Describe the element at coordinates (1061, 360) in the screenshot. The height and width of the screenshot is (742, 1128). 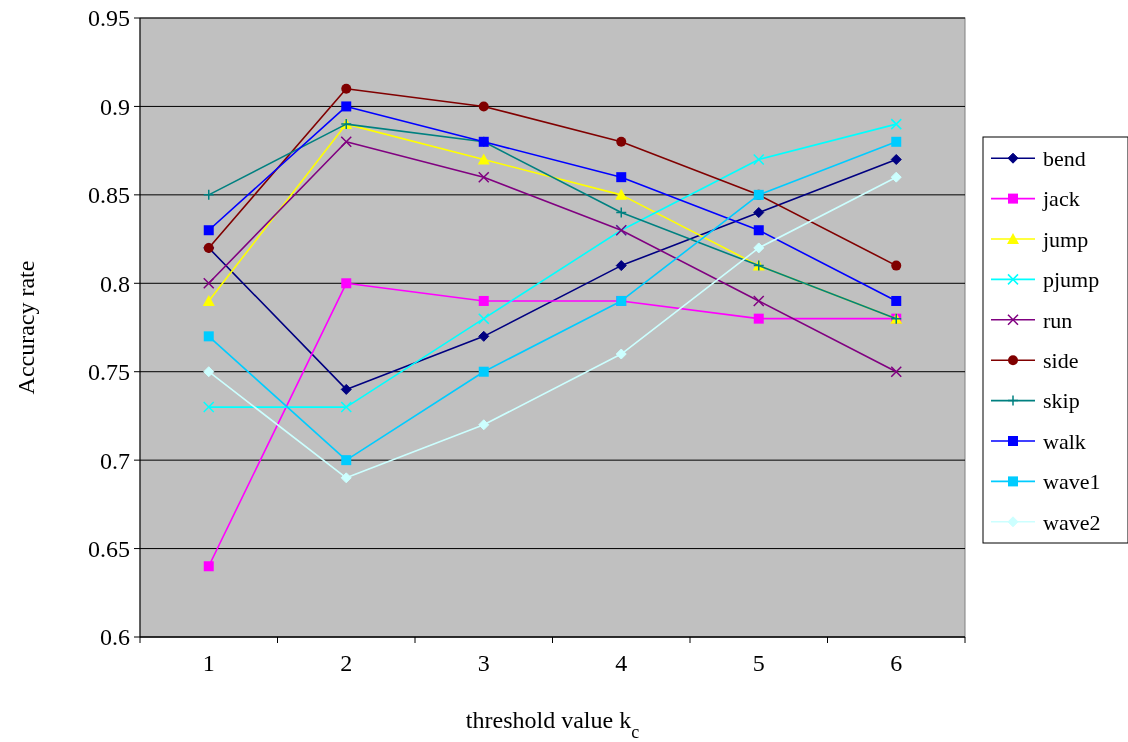
I see `legend-label: side` at that location.